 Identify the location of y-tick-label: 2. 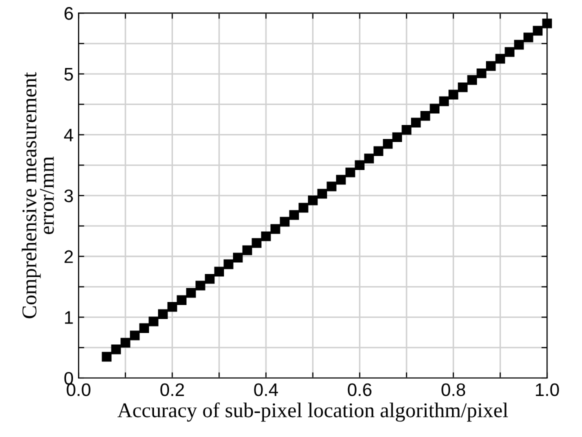
(68, 256).